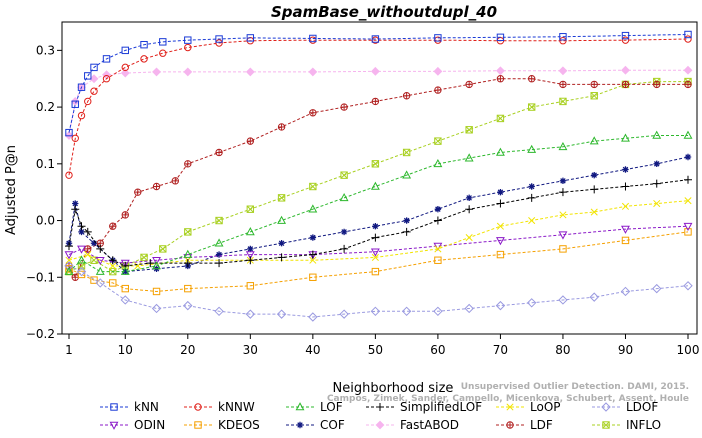 This screenshot has width=702, height=438. Describe the element at coordinates (643, 425) in the screenshot. I see `legend-item-inflo-label: INFLO` at that location.